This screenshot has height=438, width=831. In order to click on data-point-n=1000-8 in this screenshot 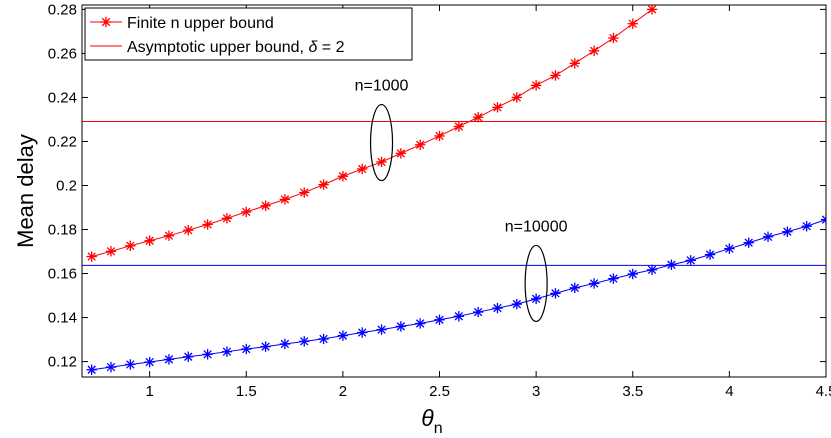, I will do `click(246, 212)`.